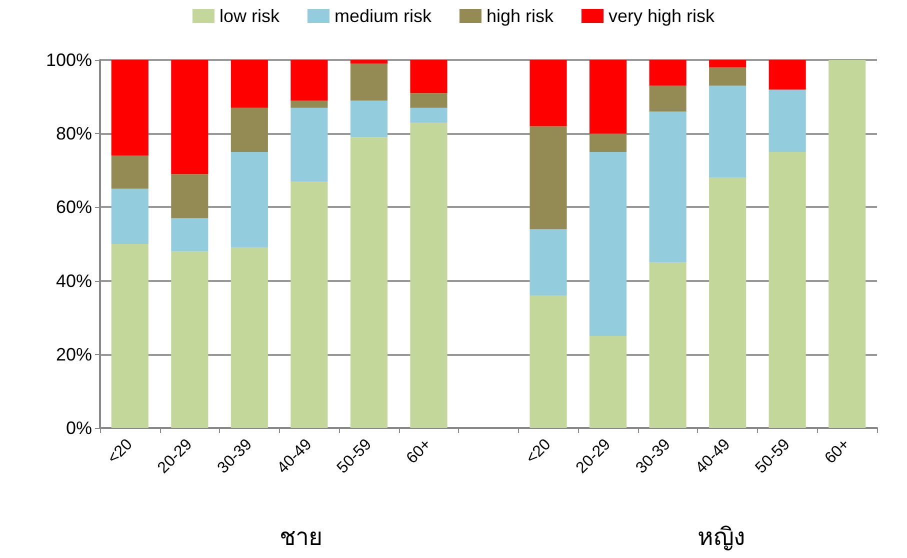 Image resolution: width=907 pixels, height=558 pixels. I want to click on y-tick-label: 40%, so click(74, 280).